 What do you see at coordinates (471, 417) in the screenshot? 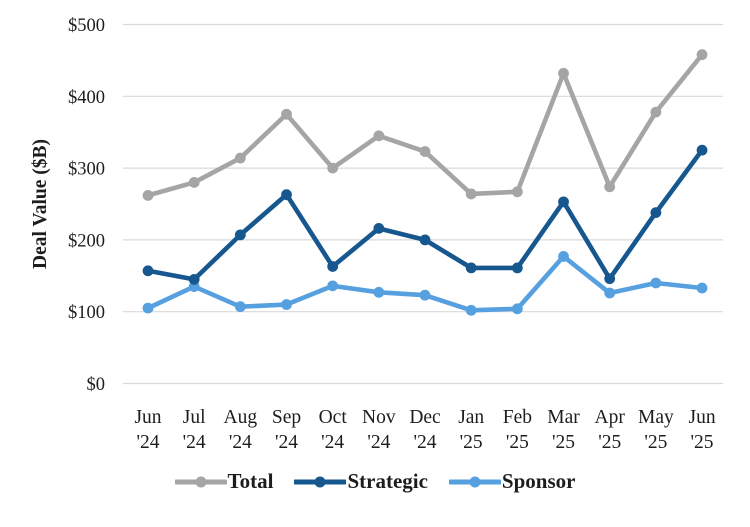
I see `x-tick-month: Jan` at bounding box center [471, 417].